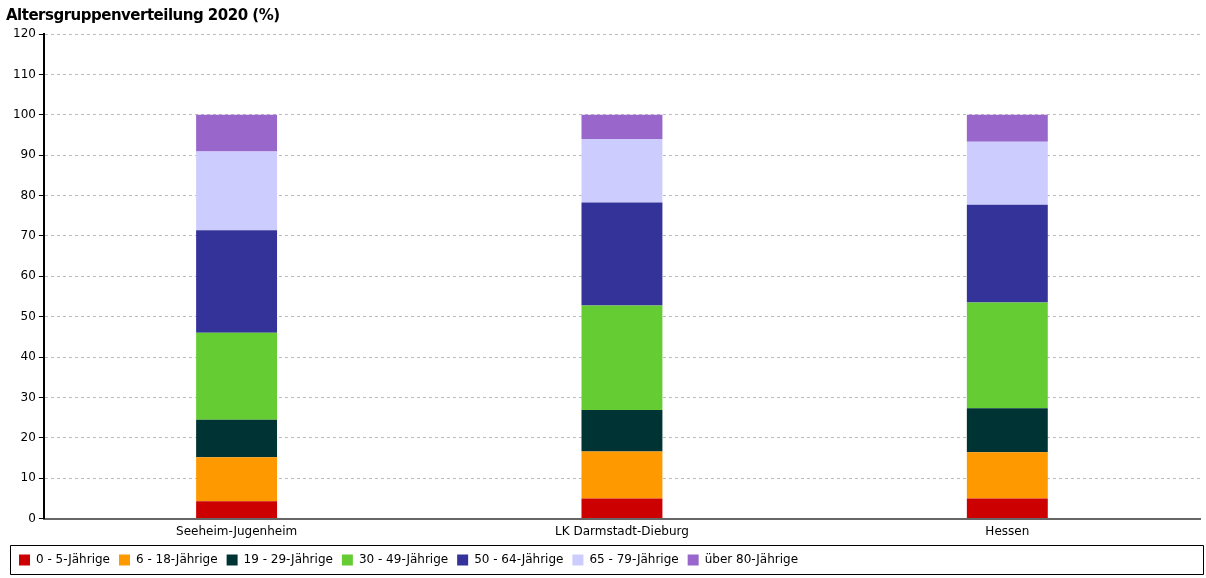  What do you see at coordinates (403, 559) in the screenshot?
I see `legend-label: 30 - 49-Jährige` at bounding box center [403, 559].